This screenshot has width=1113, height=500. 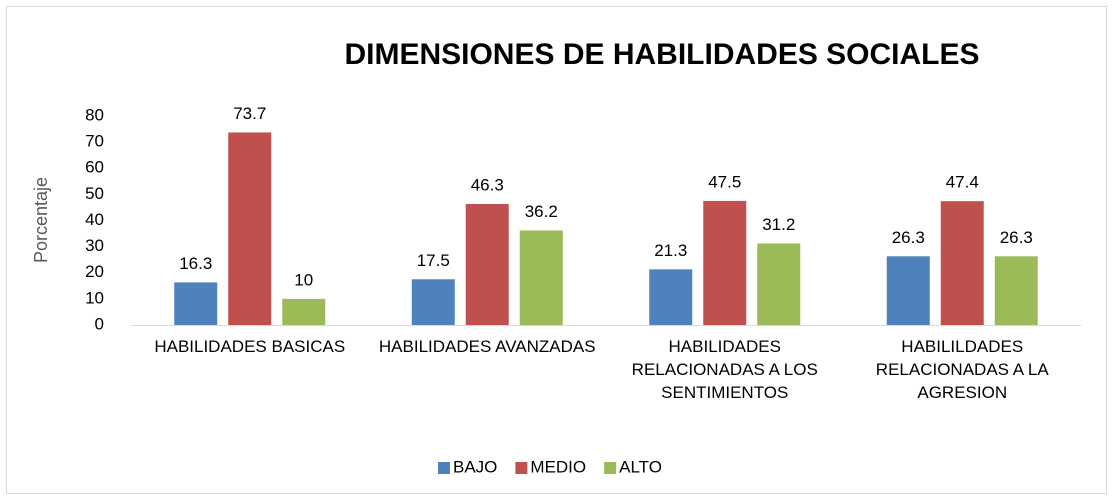 What do you see at coordinates (433, 260) in the screenshot?
I see `data-label: 17.5` at bounding box center [433, 260].